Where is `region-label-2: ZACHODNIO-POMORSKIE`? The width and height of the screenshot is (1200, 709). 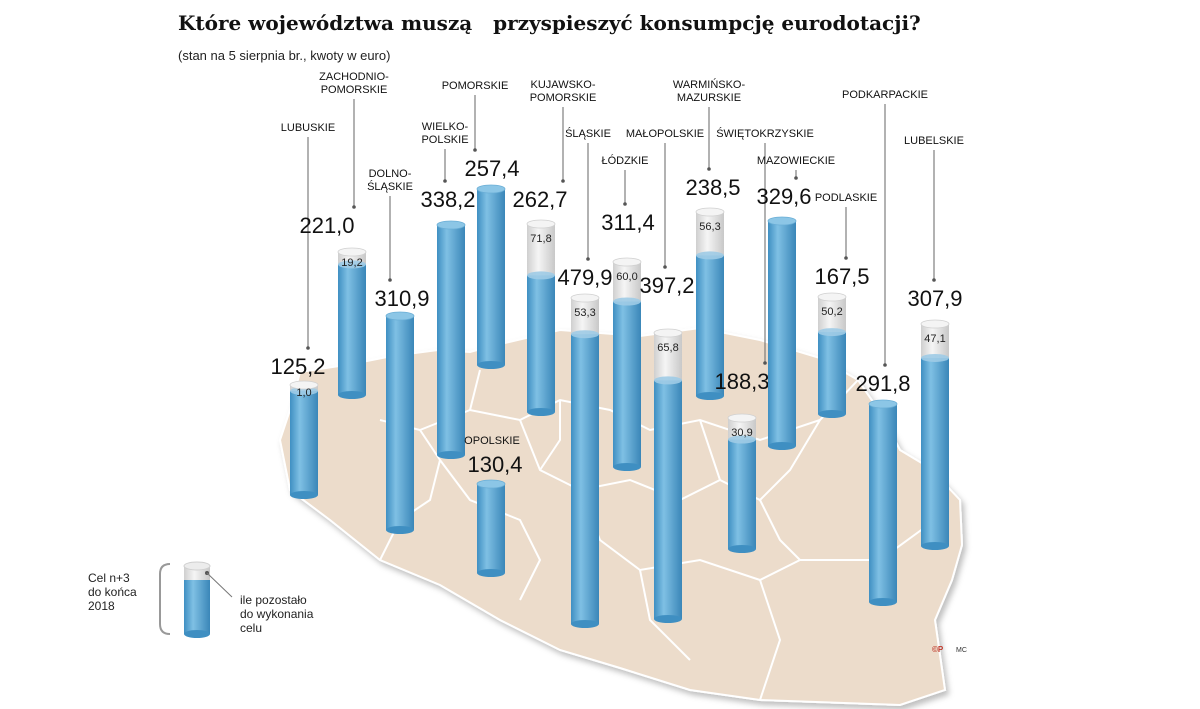 region-label-2: ZACHODNIO-POMORSKIE is located at coordinates (354, 83).